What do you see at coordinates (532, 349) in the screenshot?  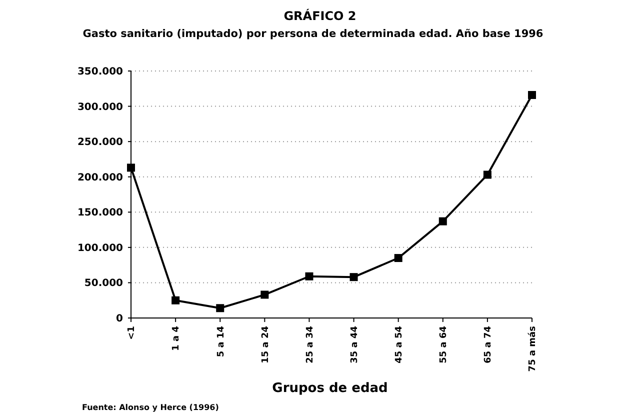 I see `x-tick-label: 75 a más` at bounding box center [532, 349].